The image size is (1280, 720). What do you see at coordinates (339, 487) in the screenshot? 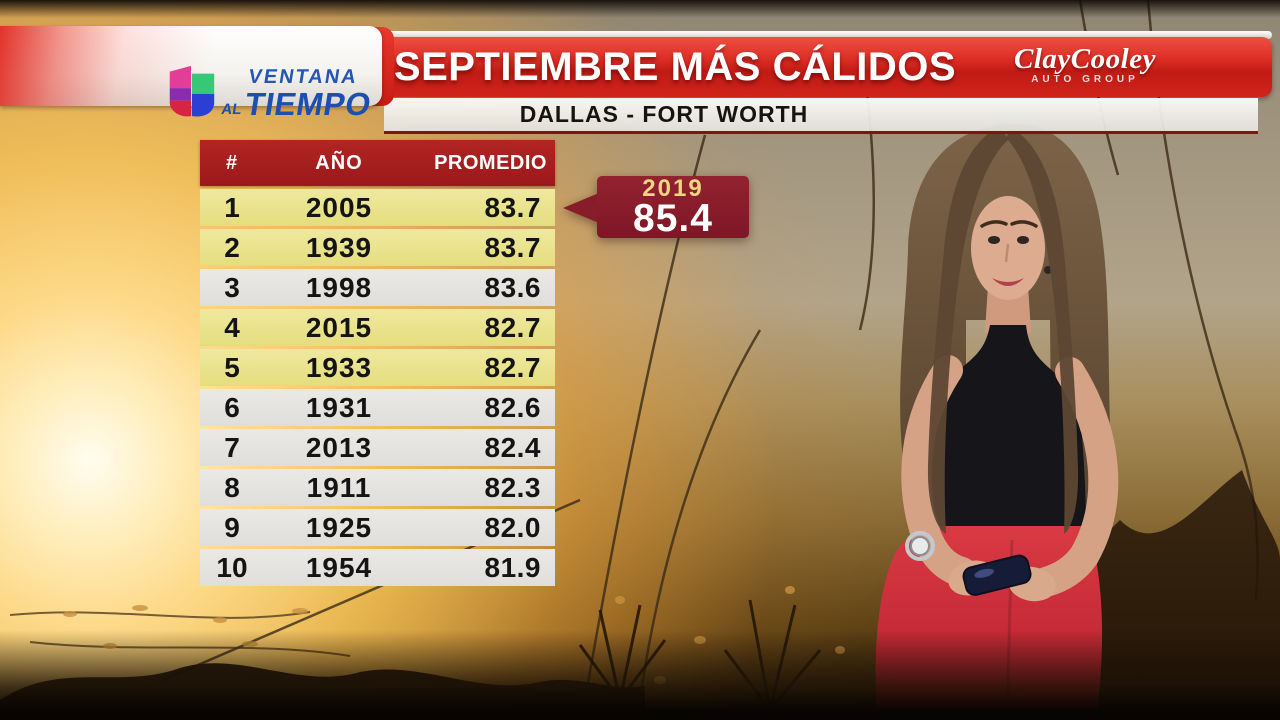
I see `year-cell: 1911` at bounding box center [339, 487].